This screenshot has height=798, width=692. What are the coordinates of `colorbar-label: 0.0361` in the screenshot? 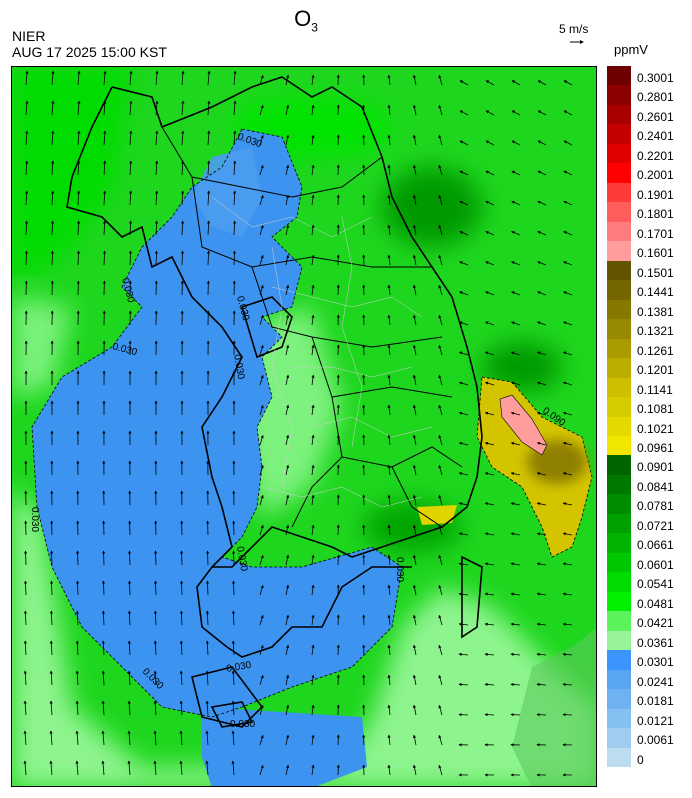 It's located at (655, 642).